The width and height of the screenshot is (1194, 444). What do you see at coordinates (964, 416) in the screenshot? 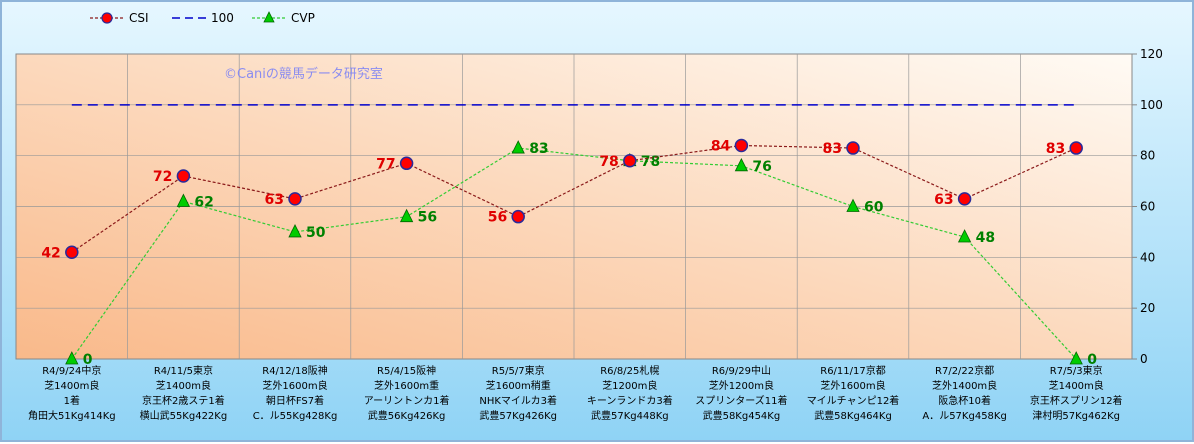
I see `x-tick-label: A．ル57Kg458Kg` at bounding box center [964, 416].